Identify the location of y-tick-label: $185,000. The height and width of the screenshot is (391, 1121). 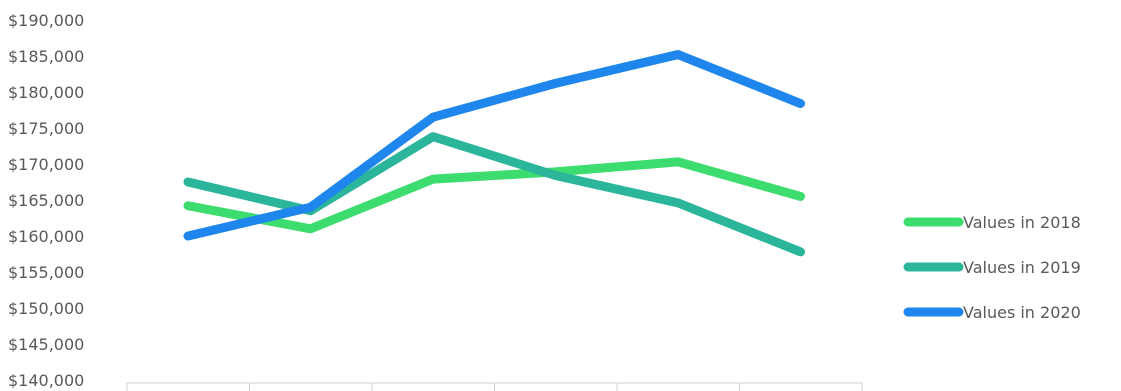
(46, 56).